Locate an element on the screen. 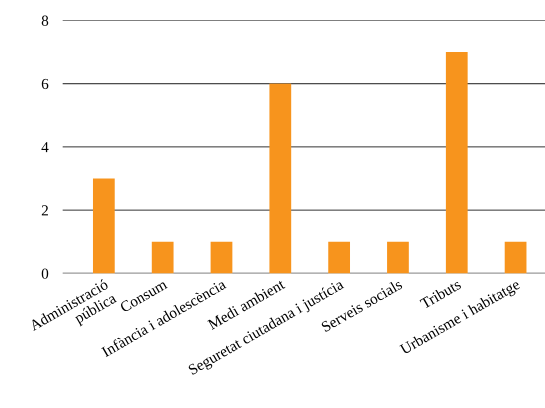 This screenshot has width=545, height=408. y-tick-label: 4 is located at coordinates (45, 147).